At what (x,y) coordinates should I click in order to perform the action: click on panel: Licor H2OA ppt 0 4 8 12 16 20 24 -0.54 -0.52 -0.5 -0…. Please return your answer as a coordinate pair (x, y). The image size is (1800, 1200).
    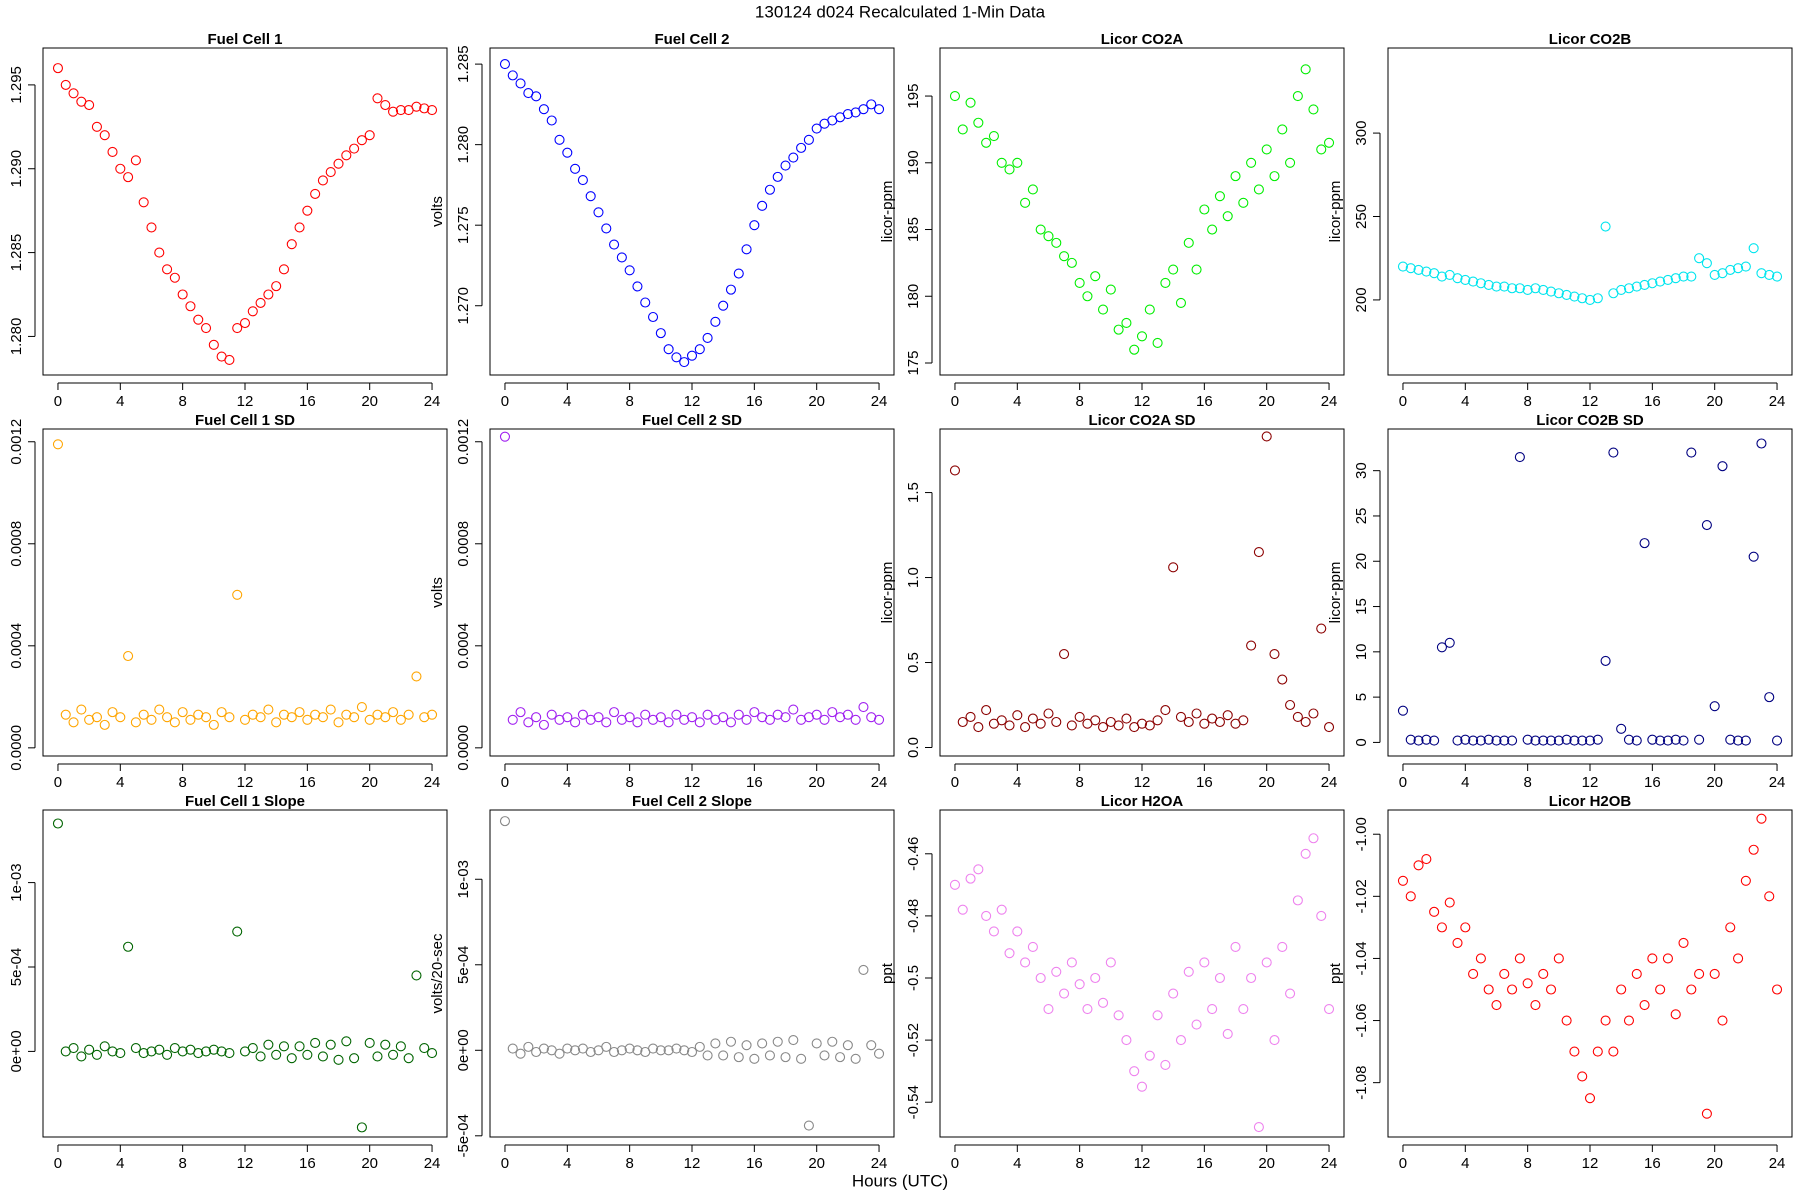
    Looking at the image, I should click on (1112, 982).